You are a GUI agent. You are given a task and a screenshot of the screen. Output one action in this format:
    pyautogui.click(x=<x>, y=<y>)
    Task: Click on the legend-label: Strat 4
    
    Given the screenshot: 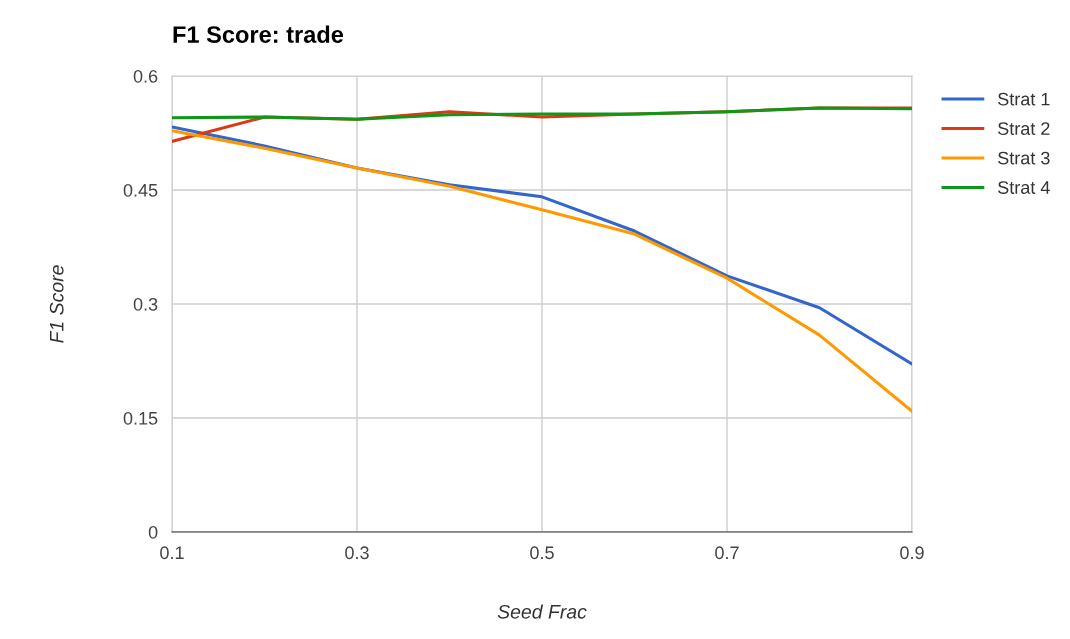 What is the action you would take?
    pyautogui.click(x=1024, y=187)
    